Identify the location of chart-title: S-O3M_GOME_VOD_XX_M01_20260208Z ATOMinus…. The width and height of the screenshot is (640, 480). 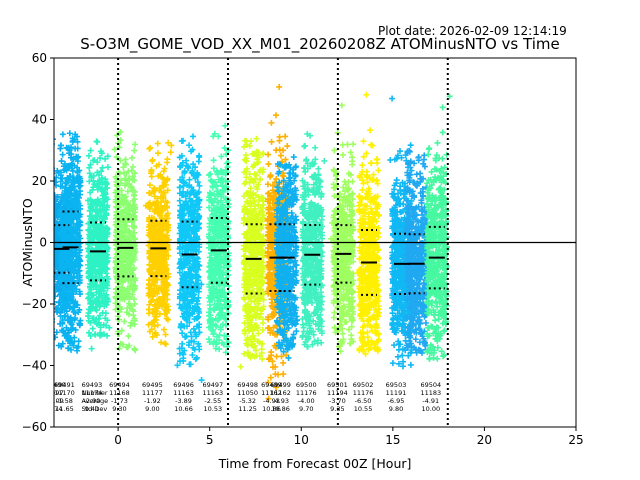
(320, 44).